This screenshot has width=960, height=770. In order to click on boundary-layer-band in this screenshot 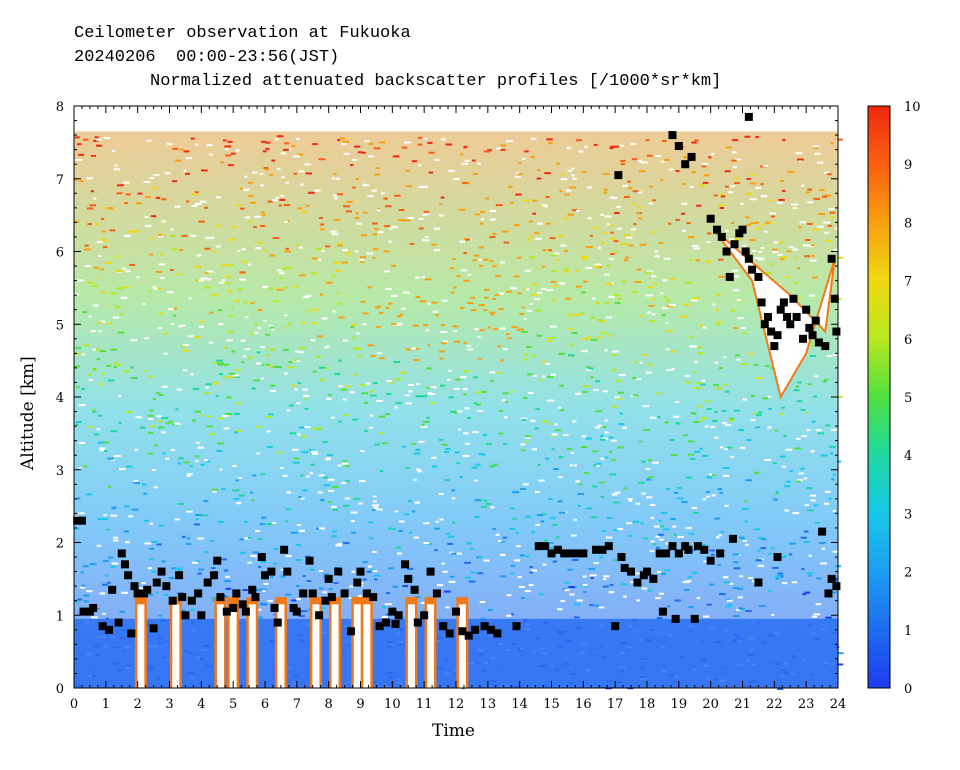, I will do `click(456, 653)`.